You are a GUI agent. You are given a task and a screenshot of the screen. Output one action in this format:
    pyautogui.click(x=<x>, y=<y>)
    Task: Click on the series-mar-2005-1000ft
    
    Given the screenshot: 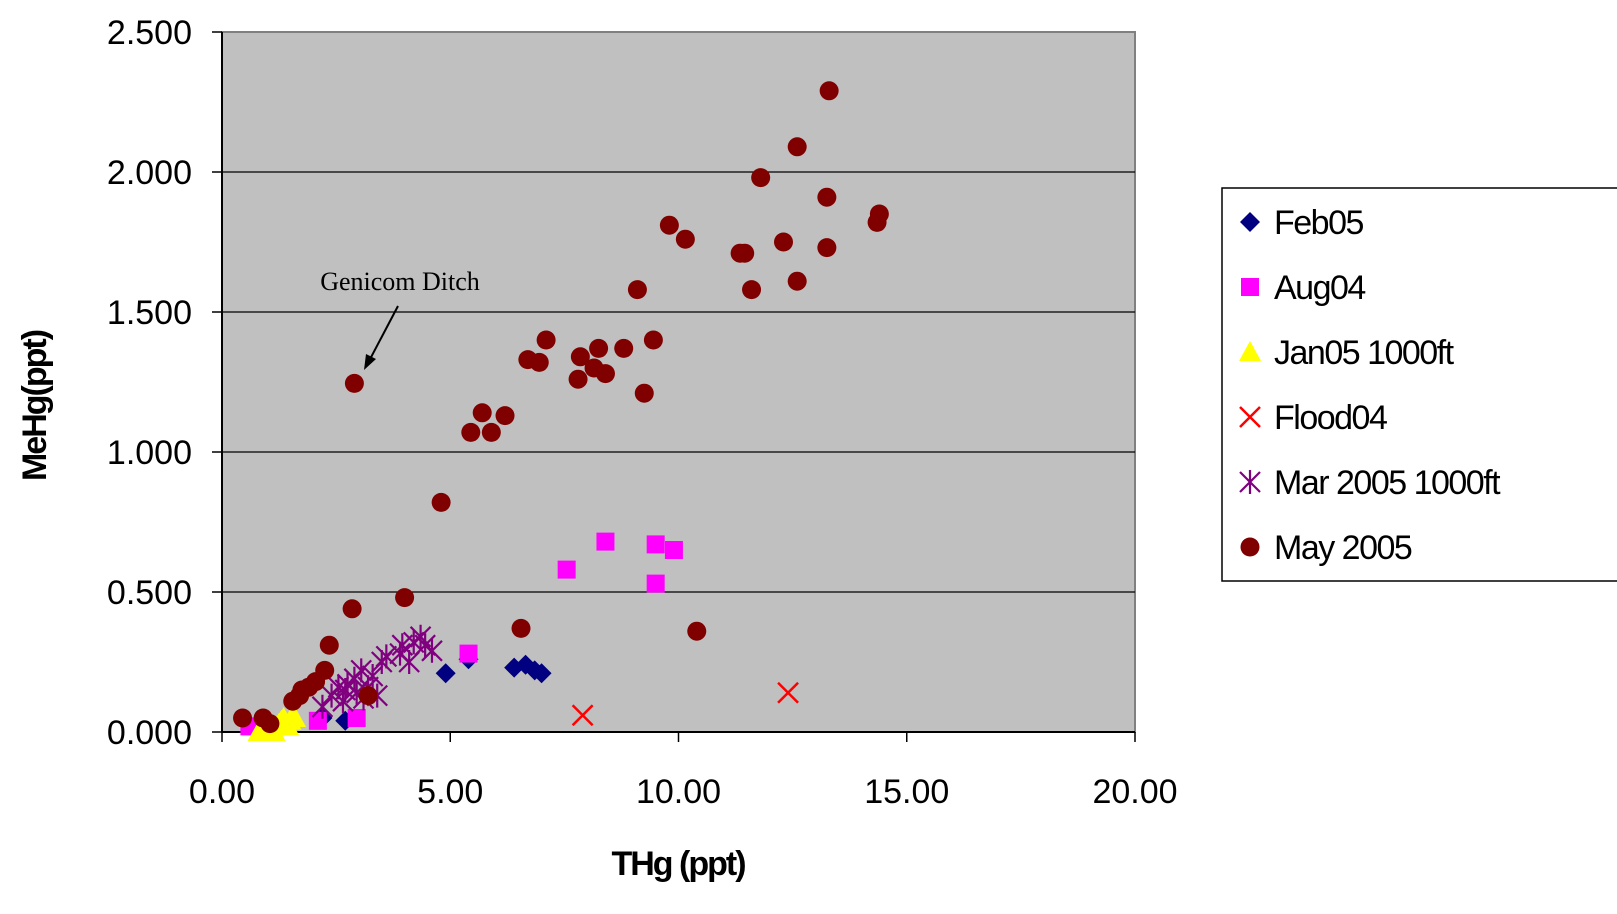 What is the action you would take?
    pyautogui.click(x=377, y=671)
    